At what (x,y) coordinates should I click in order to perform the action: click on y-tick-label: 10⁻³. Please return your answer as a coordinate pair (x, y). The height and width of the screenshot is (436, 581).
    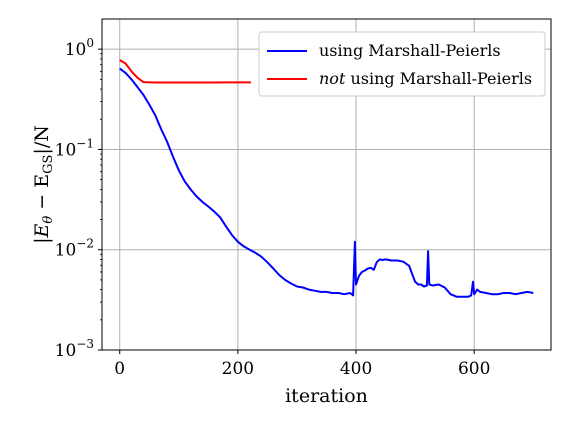
    Looking at the image, I should click on (74, 349).